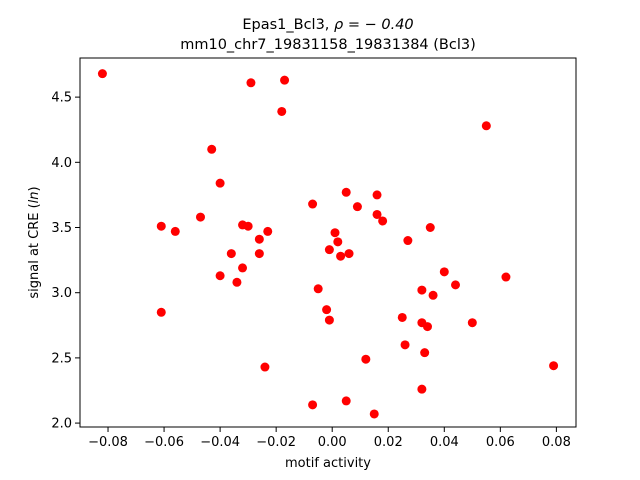  I want to click on y-tick-label: 2.5, so click(61, 358).